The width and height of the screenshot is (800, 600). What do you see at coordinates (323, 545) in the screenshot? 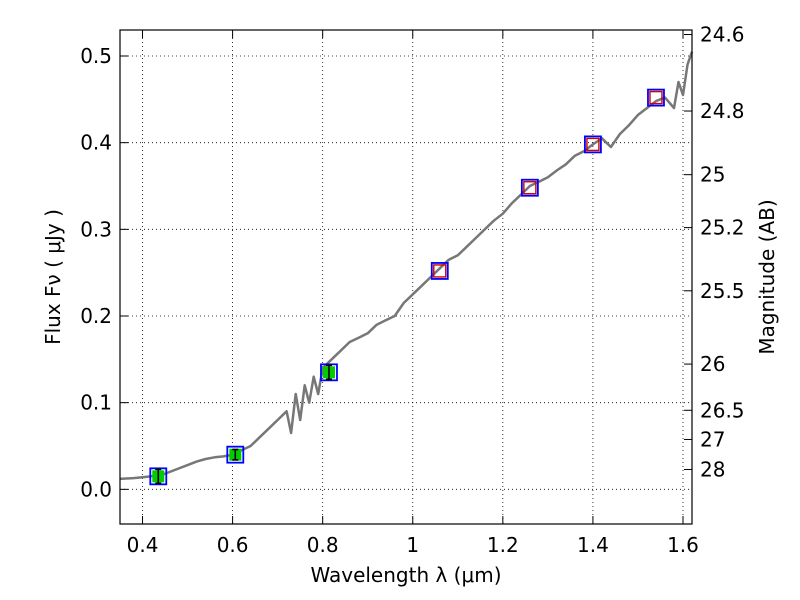
I see `x-tick-label: 0.8` at bounding box center [323, 545].